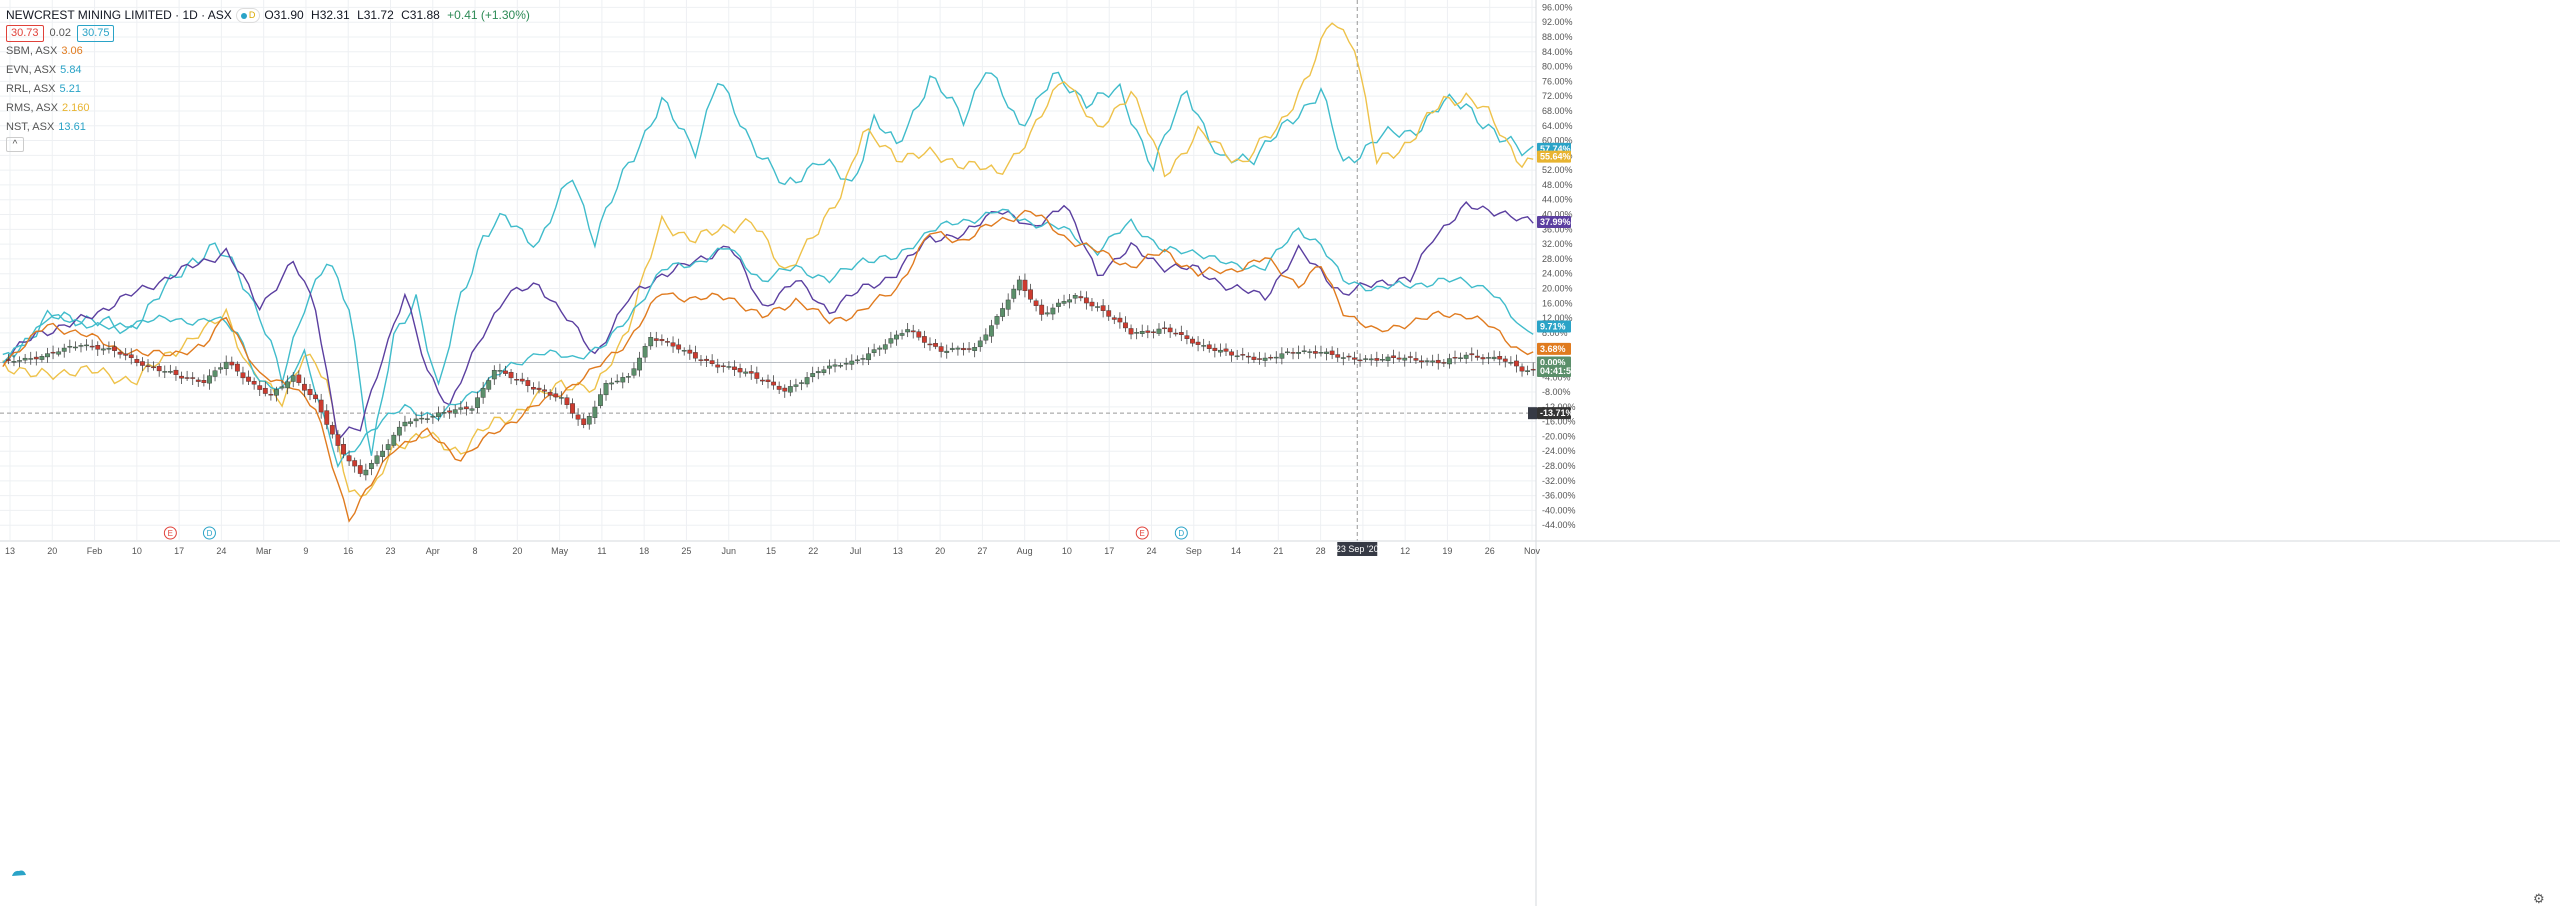  I want to click on legend-item: NST, ASX 13.61, so click(270, 127).